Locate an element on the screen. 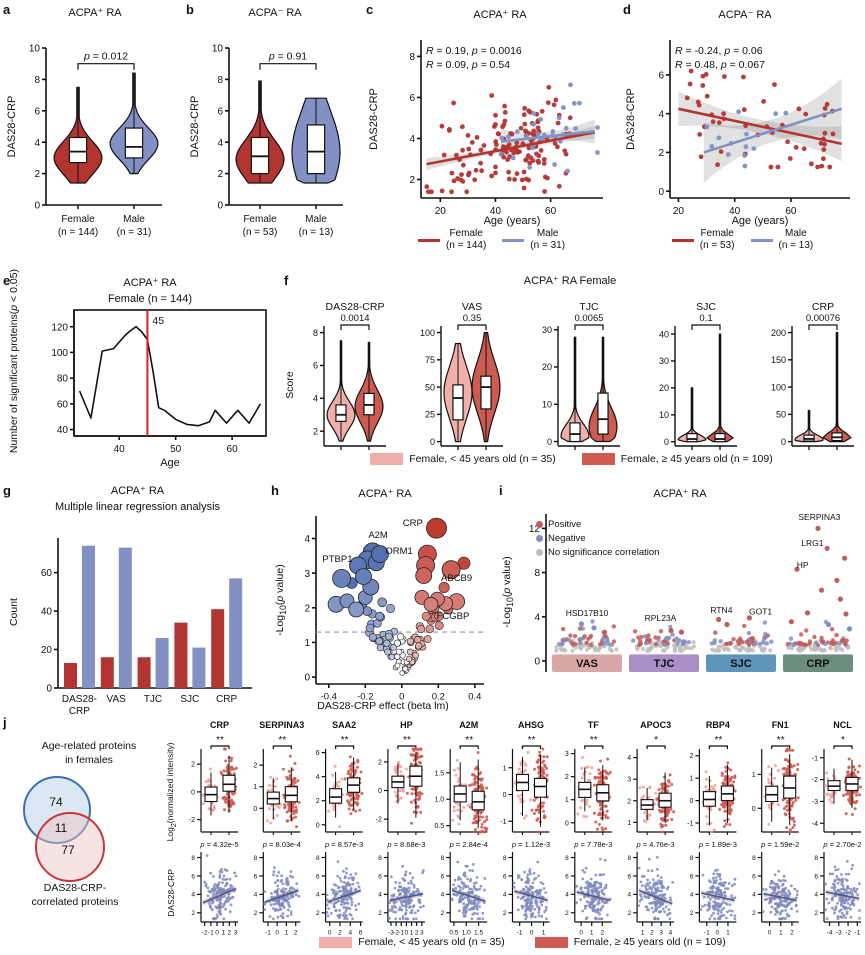 Image resolution: width=865 pixels, height=955 pixels. svg-text: 3 is located at coordinates (307, 574).